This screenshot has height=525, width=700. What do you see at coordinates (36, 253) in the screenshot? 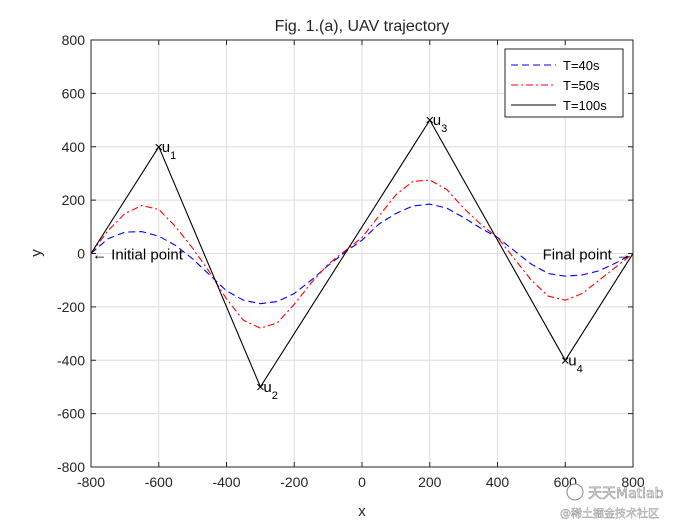
I see `y-axis-title: y` at bounding box center [36, 253].